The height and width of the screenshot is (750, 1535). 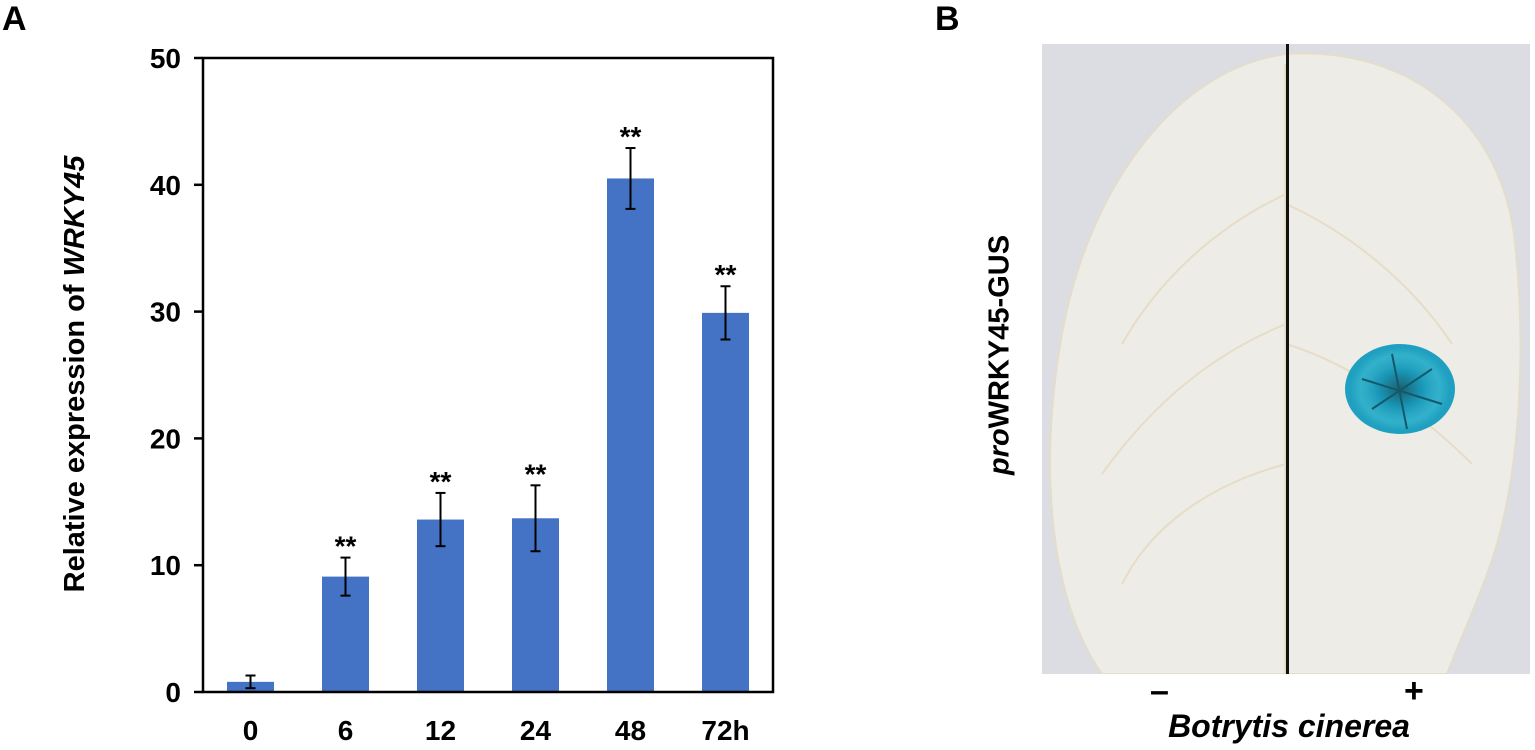 I want to click on y-tick-label: 30, so click(x=165, y=312).